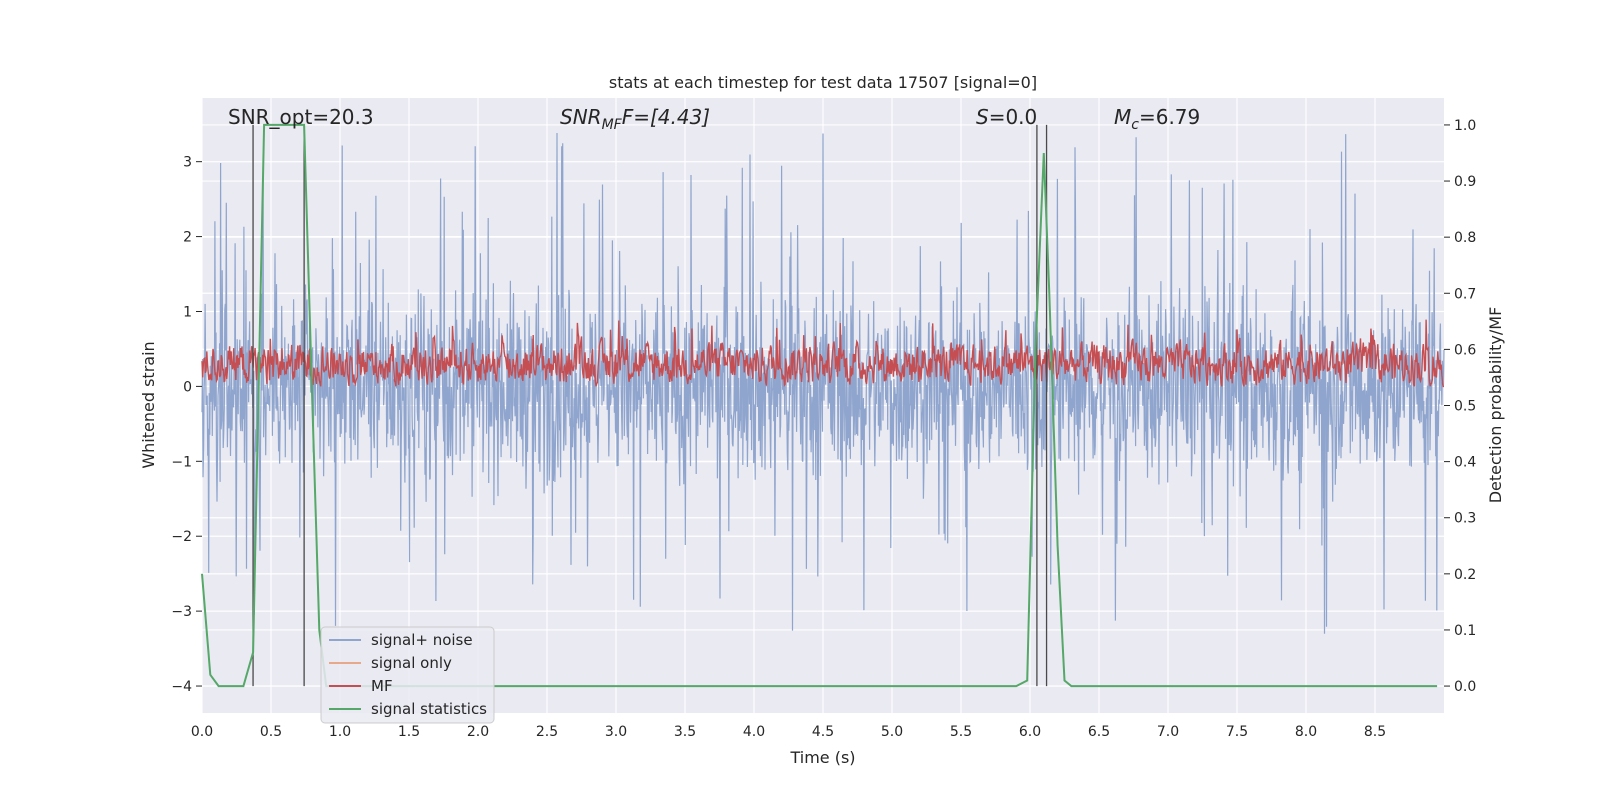  I want to click on x-tick-label: 1.5, so click(409, 732).